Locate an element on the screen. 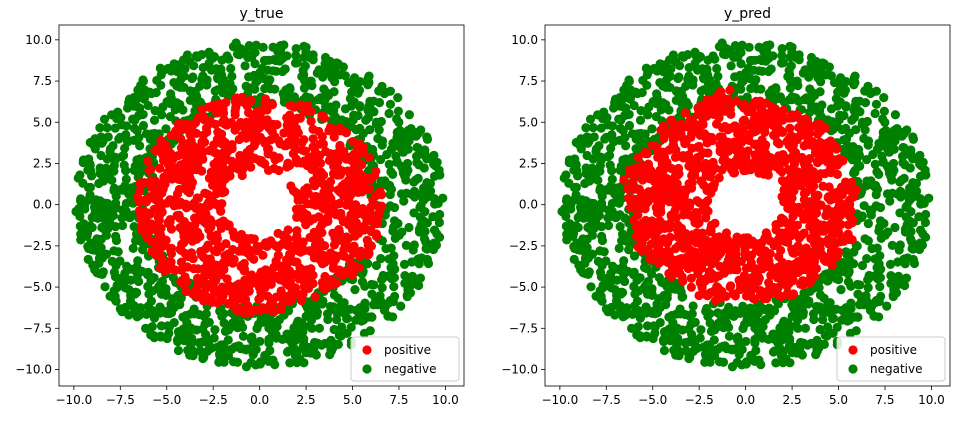 Image resolution: width=973 pixels, height=422 pixels. x-tick-label: 2.5 is located at coordinates (306, 400).